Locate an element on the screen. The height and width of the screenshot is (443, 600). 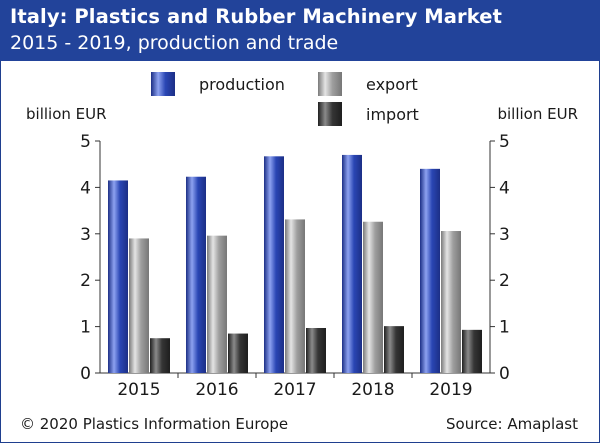
x-tick-label: 2016 is located at coordinates (216, 390).